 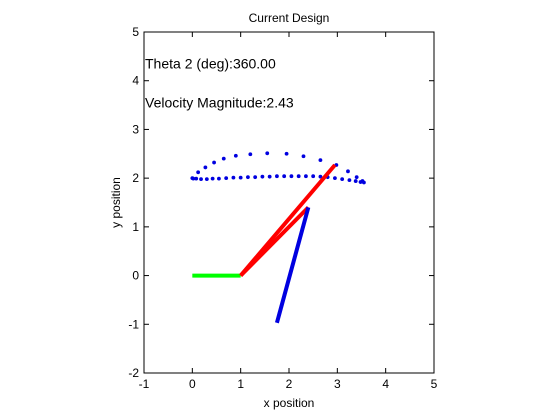 What do you see at coordinates (337, 384) in the screenshot?
I see `x-tick-label: 3` at bounding box center [337, 384].